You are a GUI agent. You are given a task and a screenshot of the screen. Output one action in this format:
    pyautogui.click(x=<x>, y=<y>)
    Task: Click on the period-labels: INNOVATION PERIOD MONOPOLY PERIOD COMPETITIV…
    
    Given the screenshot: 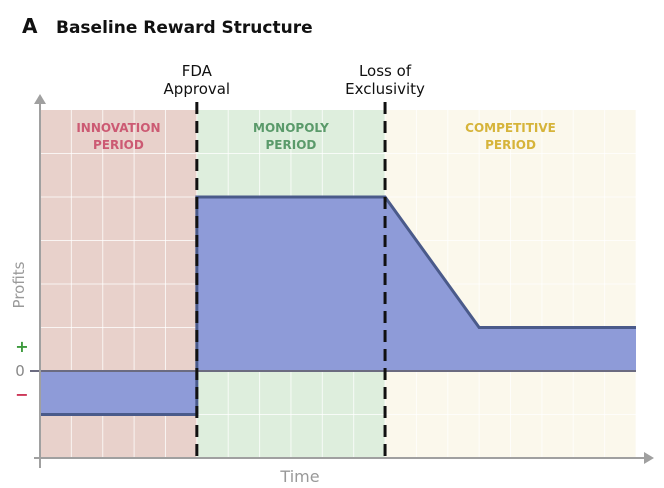 What is the action you would take?
    pyautogui.click(x=316, y=136)
    